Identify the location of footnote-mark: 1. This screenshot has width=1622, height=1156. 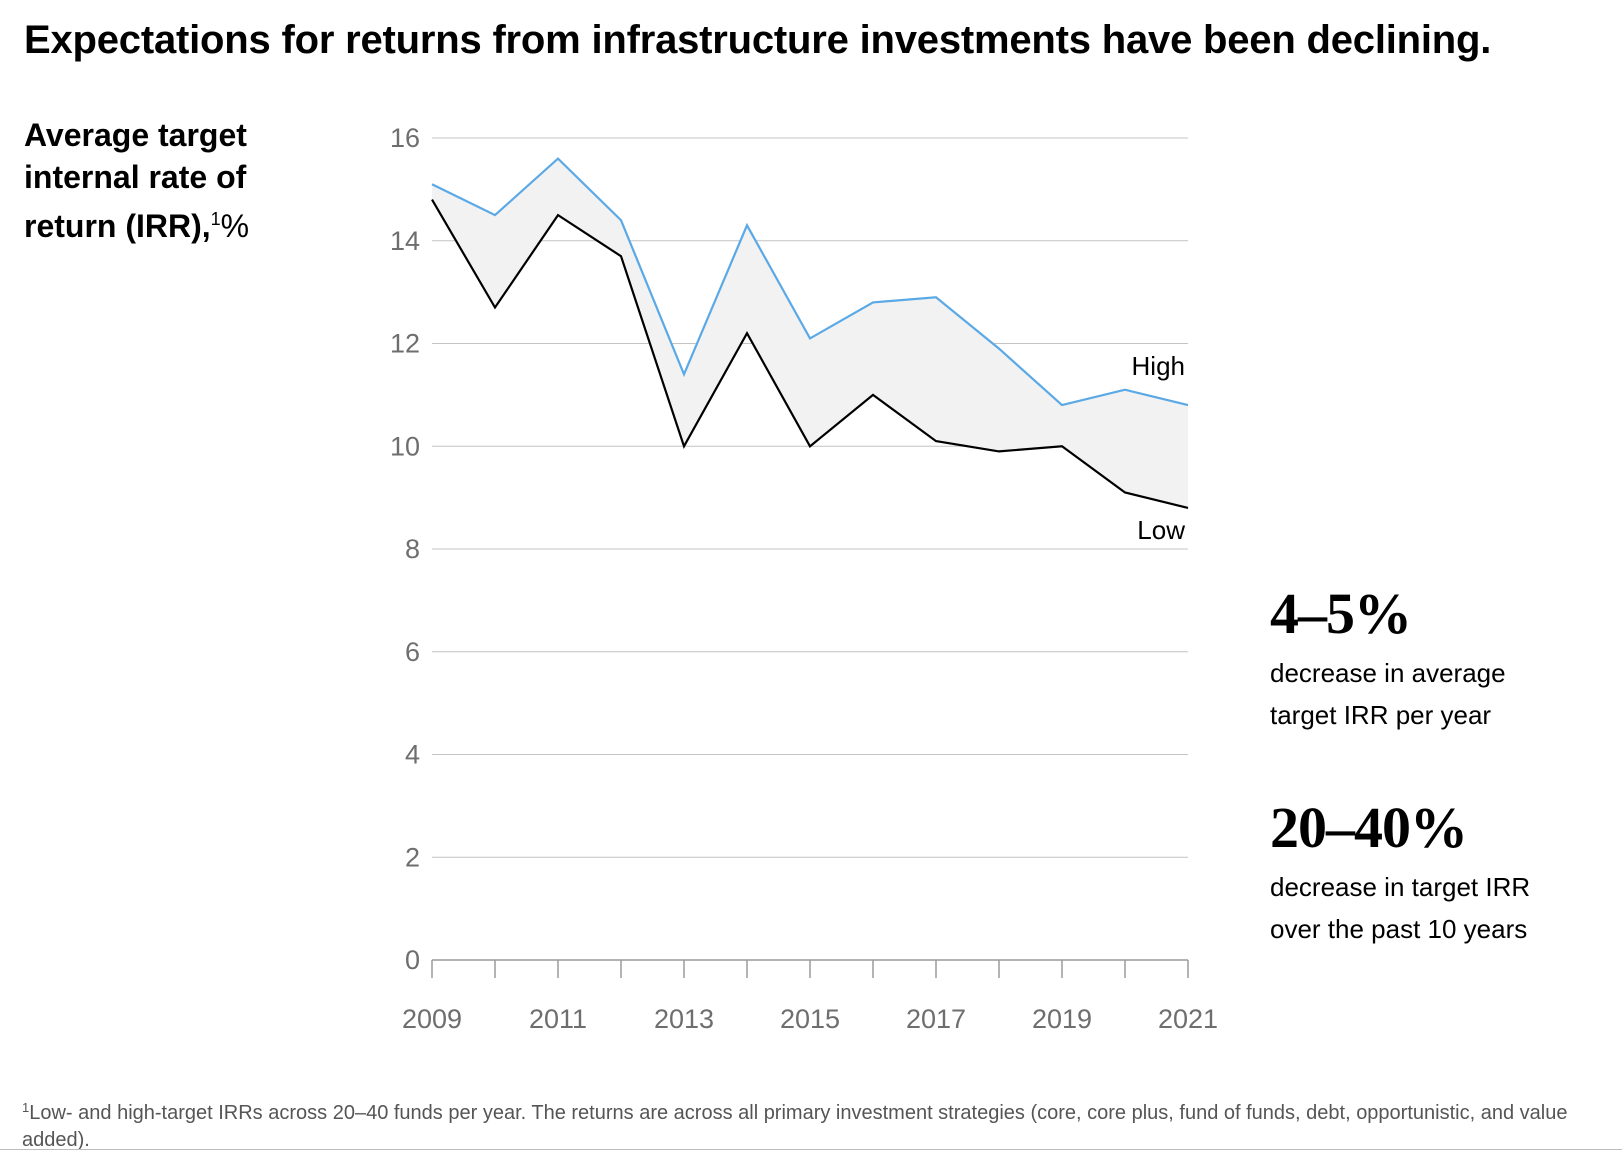
(26, 1107).